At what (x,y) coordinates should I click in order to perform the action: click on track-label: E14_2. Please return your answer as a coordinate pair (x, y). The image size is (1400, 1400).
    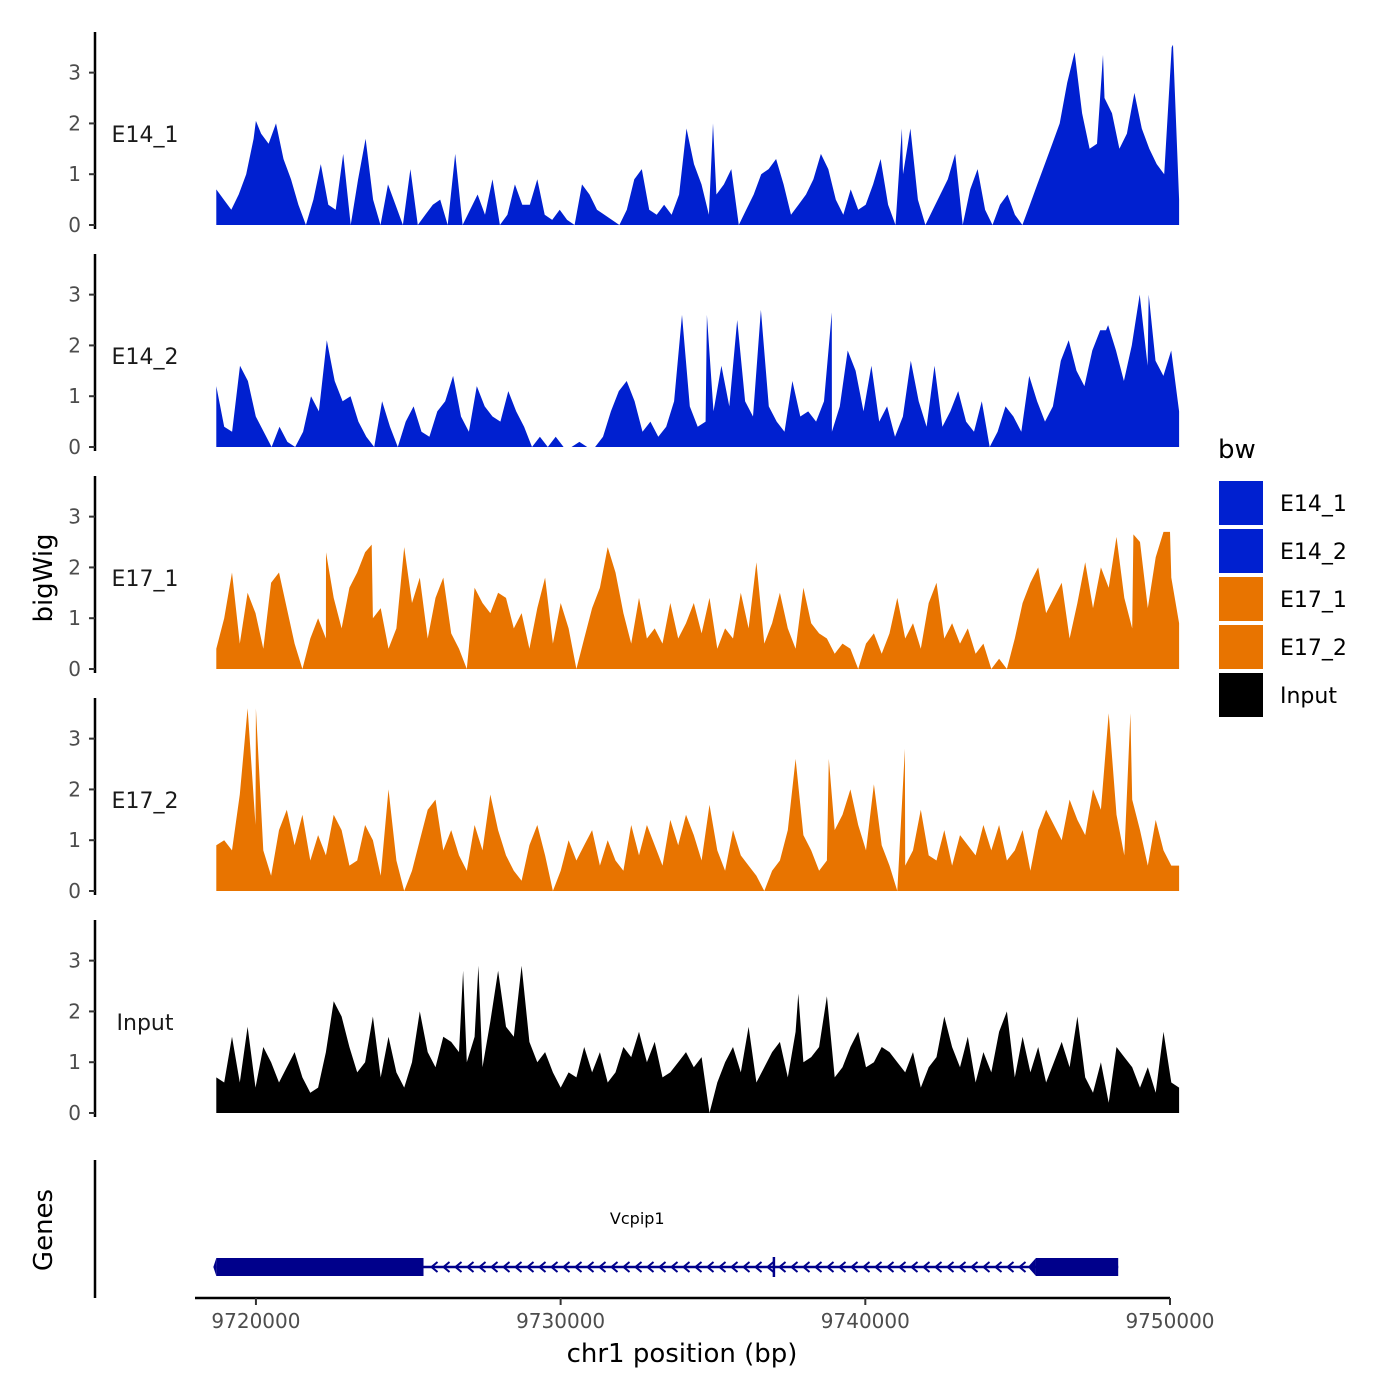
    Looking at the image, I should click on (145, 357).